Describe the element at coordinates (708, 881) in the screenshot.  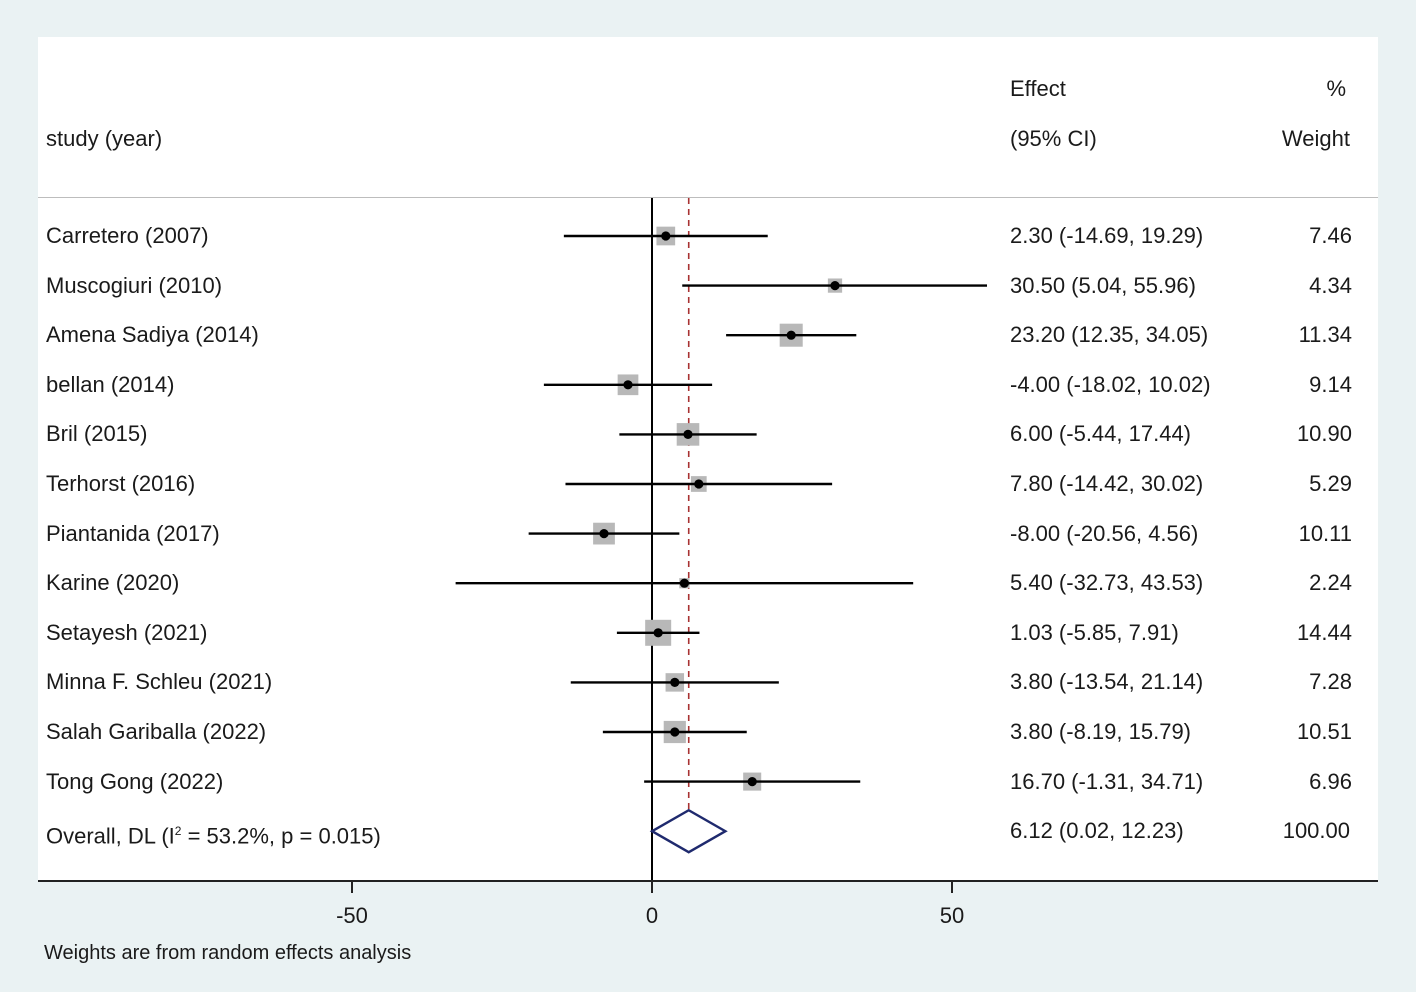
I see `x-axis-line` at that location.